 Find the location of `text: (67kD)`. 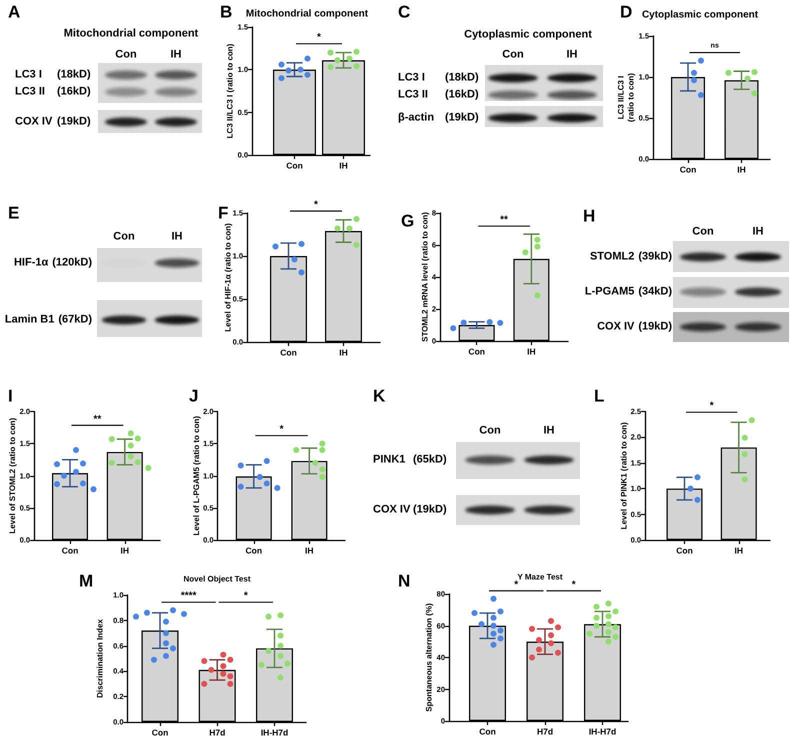

text: (67kD) is located at coordinates (75, 320).